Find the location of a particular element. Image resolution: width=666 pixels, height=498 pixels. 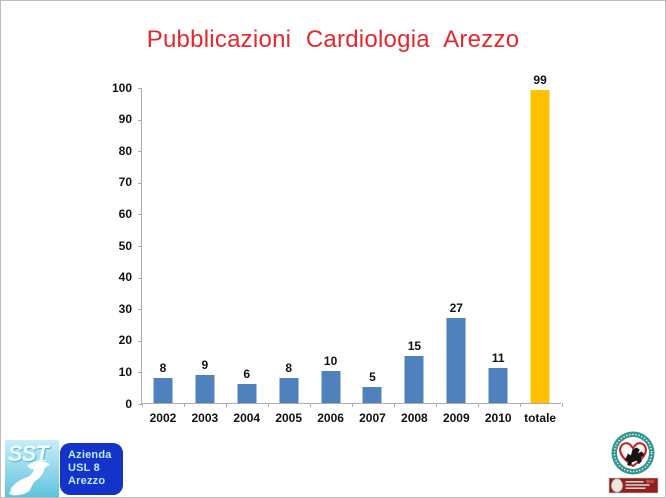

bar-2007 is located at coordinates (372, 395).